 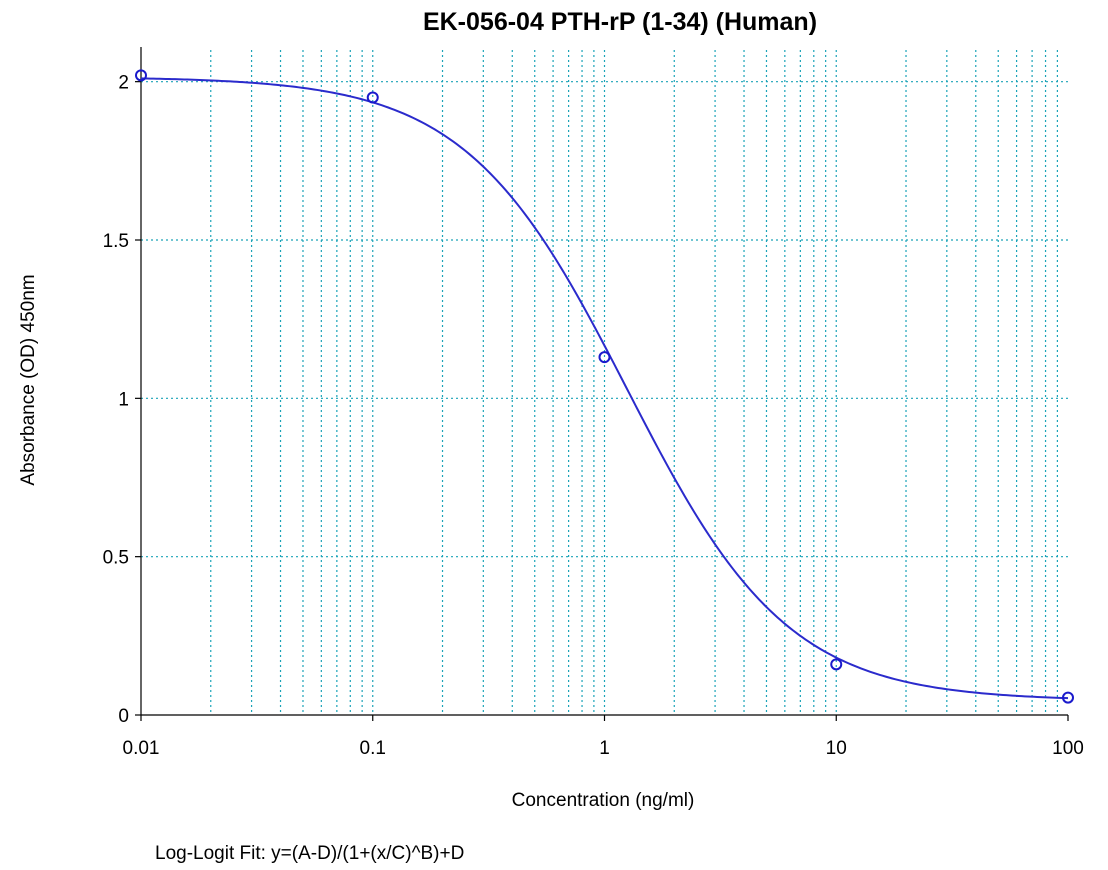 I want to click on x-axis-label: Concentration (ng/ml), so click(x=603, y=800).